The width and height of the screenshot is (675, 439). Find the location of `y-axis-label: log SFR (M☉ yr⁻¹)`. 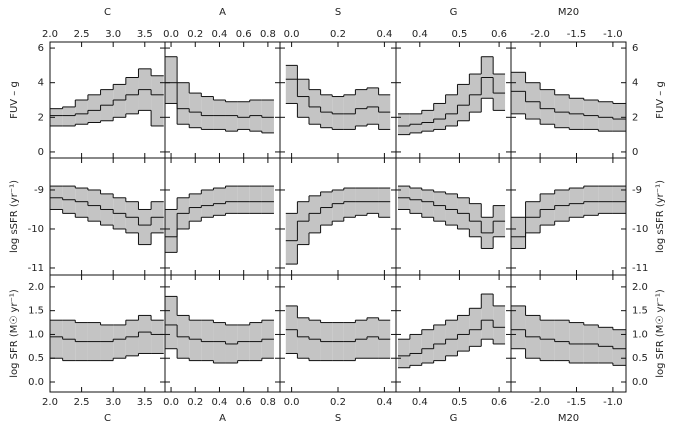

y-axis-label: log SFR (M☉ yr⁻¹) is located at coordinates (14, 333).